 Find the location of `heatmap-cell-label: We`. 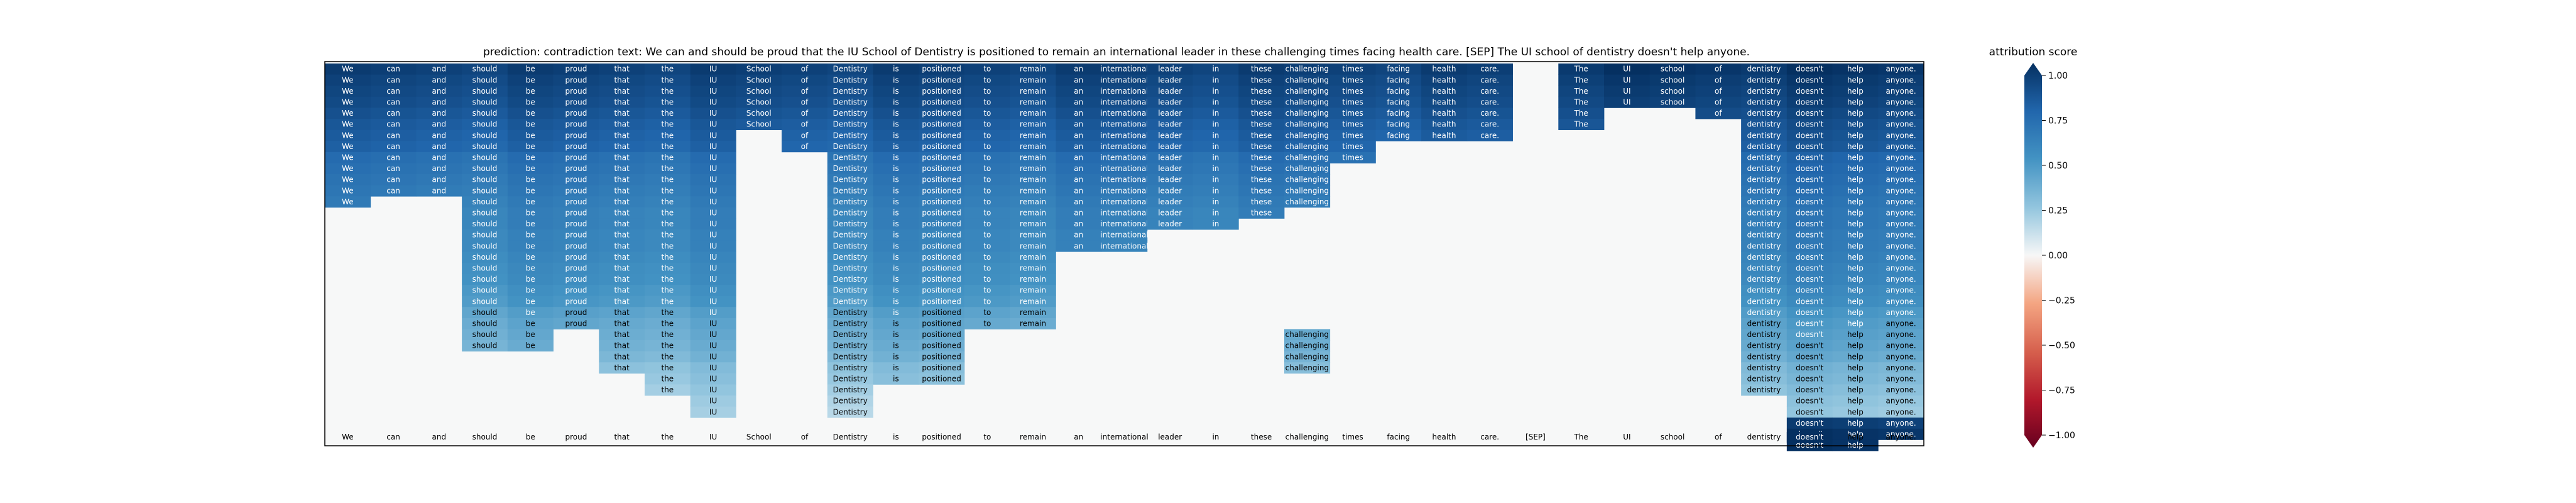

heatmap-cell-label: We is located at coordinates (348, 79).